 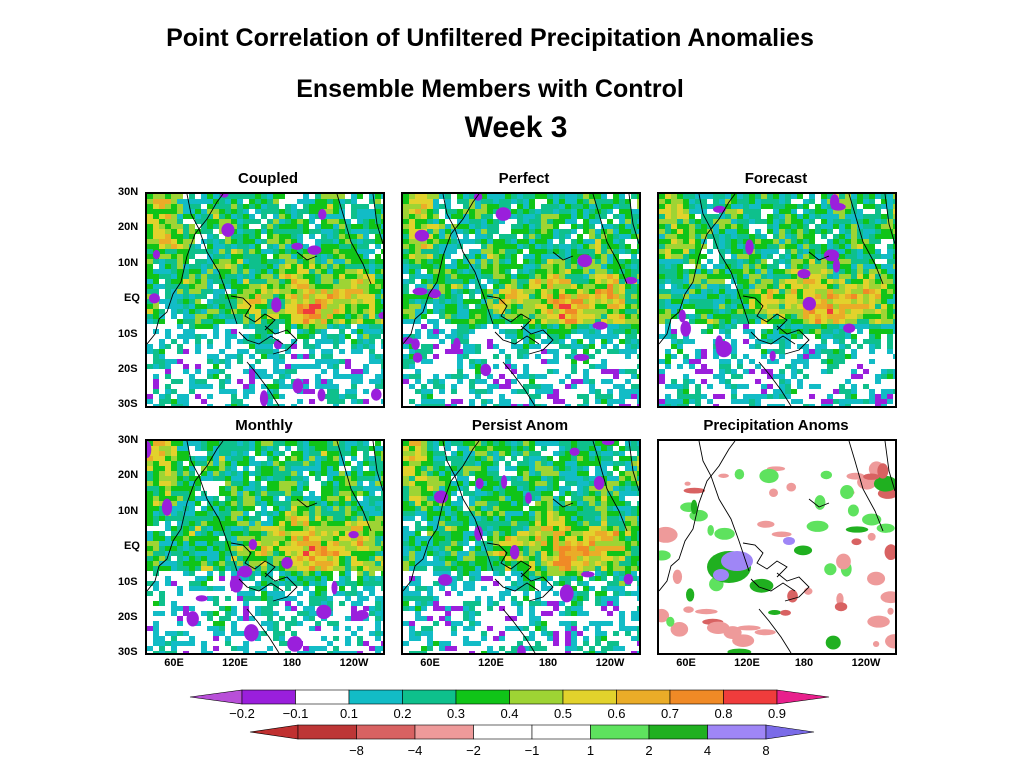 What do you see at coordinates (524, 178) in the screenshot?
I see `panel-title-perfect: Perfect` at bounding box center [524, 178].